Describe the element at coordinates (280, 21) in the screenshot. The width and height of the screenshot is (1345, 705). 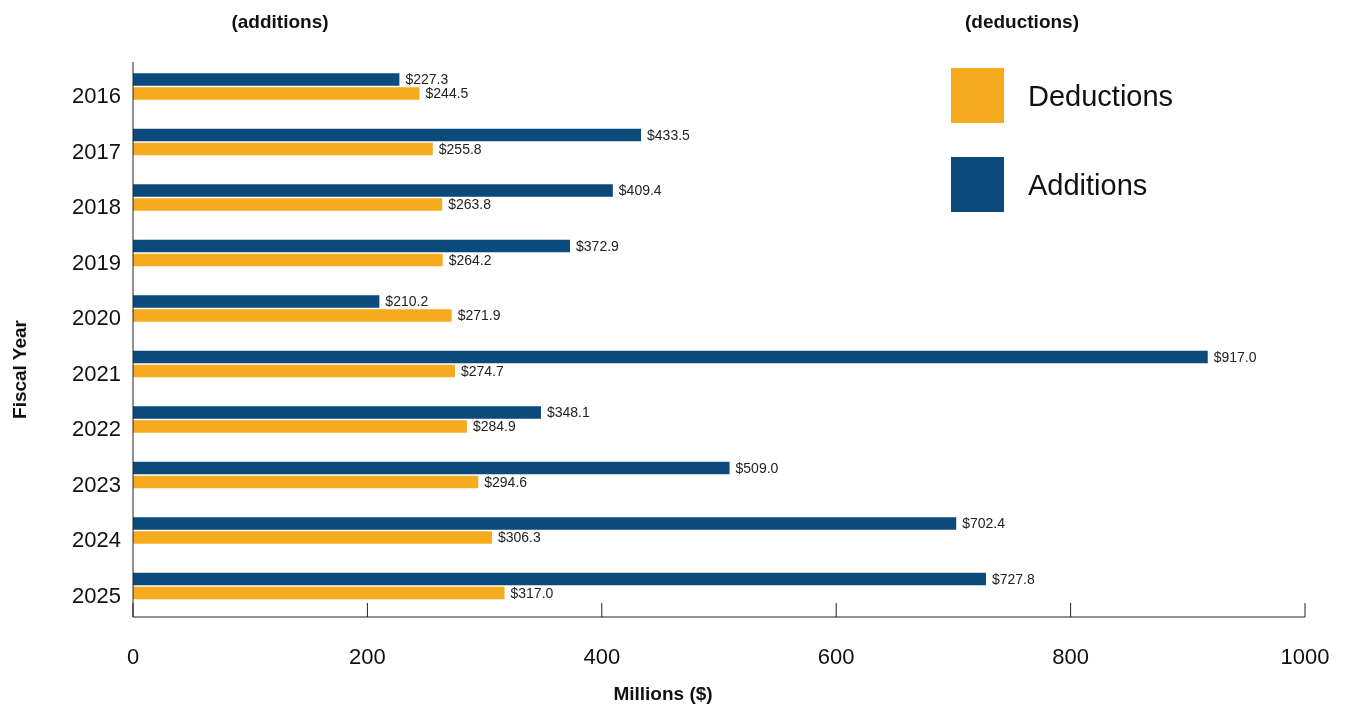
I see `text: (additions)` at that location.